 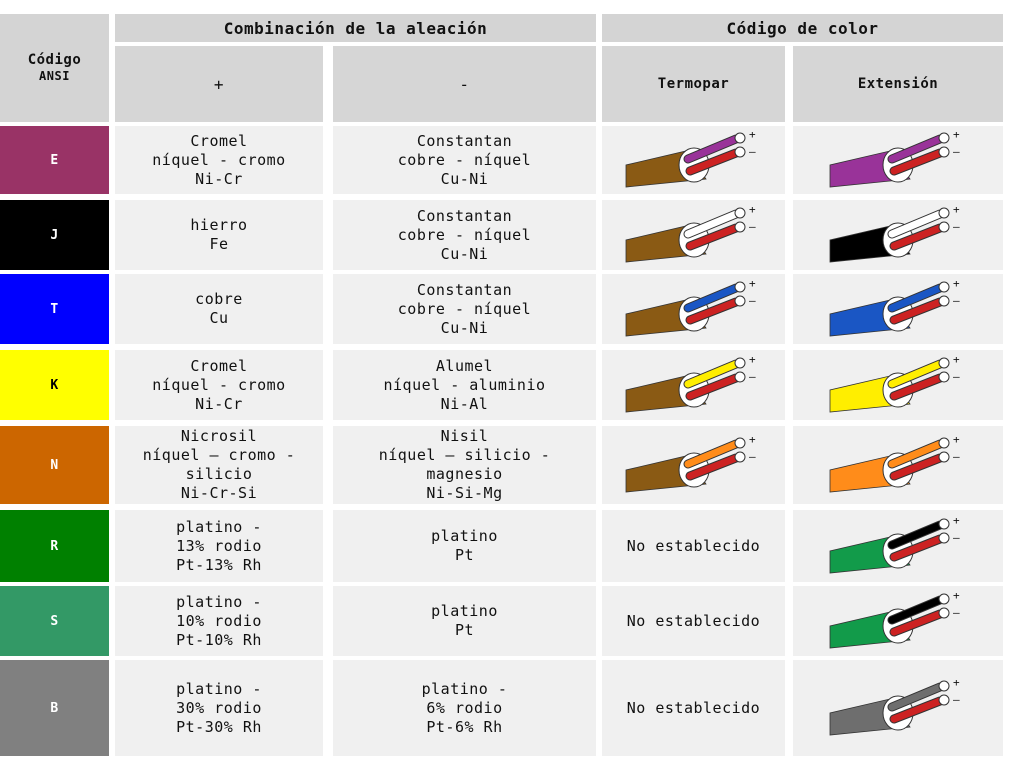 What do you see at coordinates (464, 84) in the screenshot?
I see `minus-label: -` at bounding box center [464, 84].